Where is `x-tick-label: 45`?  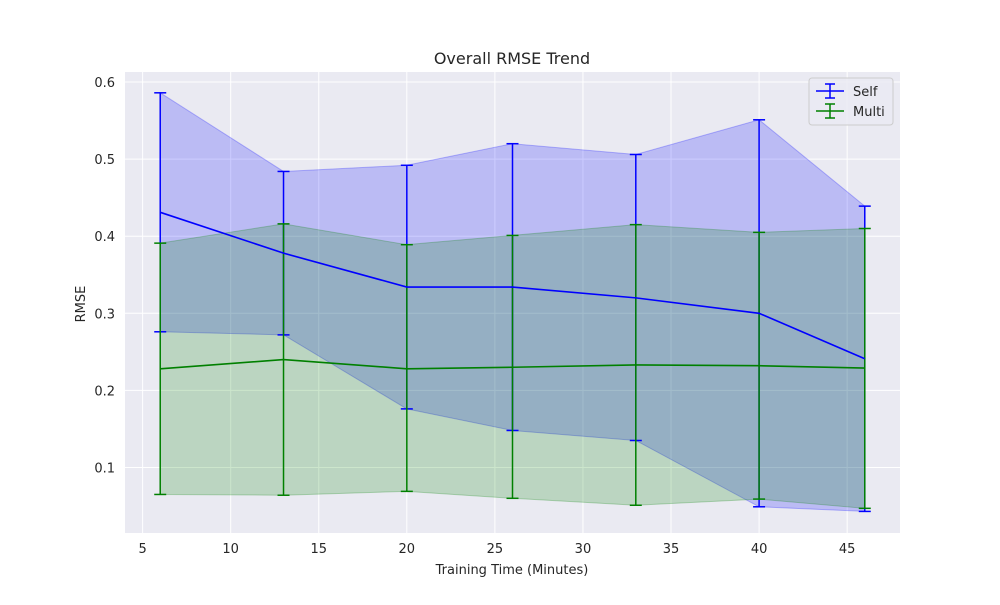 x-tick-label: 45 is located at coordinates (847, 549).